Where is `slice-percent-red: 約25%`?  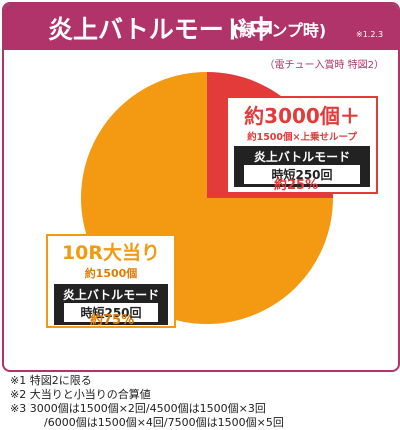 slice-percent-red: 約25% is located at coordinates (296, 185).